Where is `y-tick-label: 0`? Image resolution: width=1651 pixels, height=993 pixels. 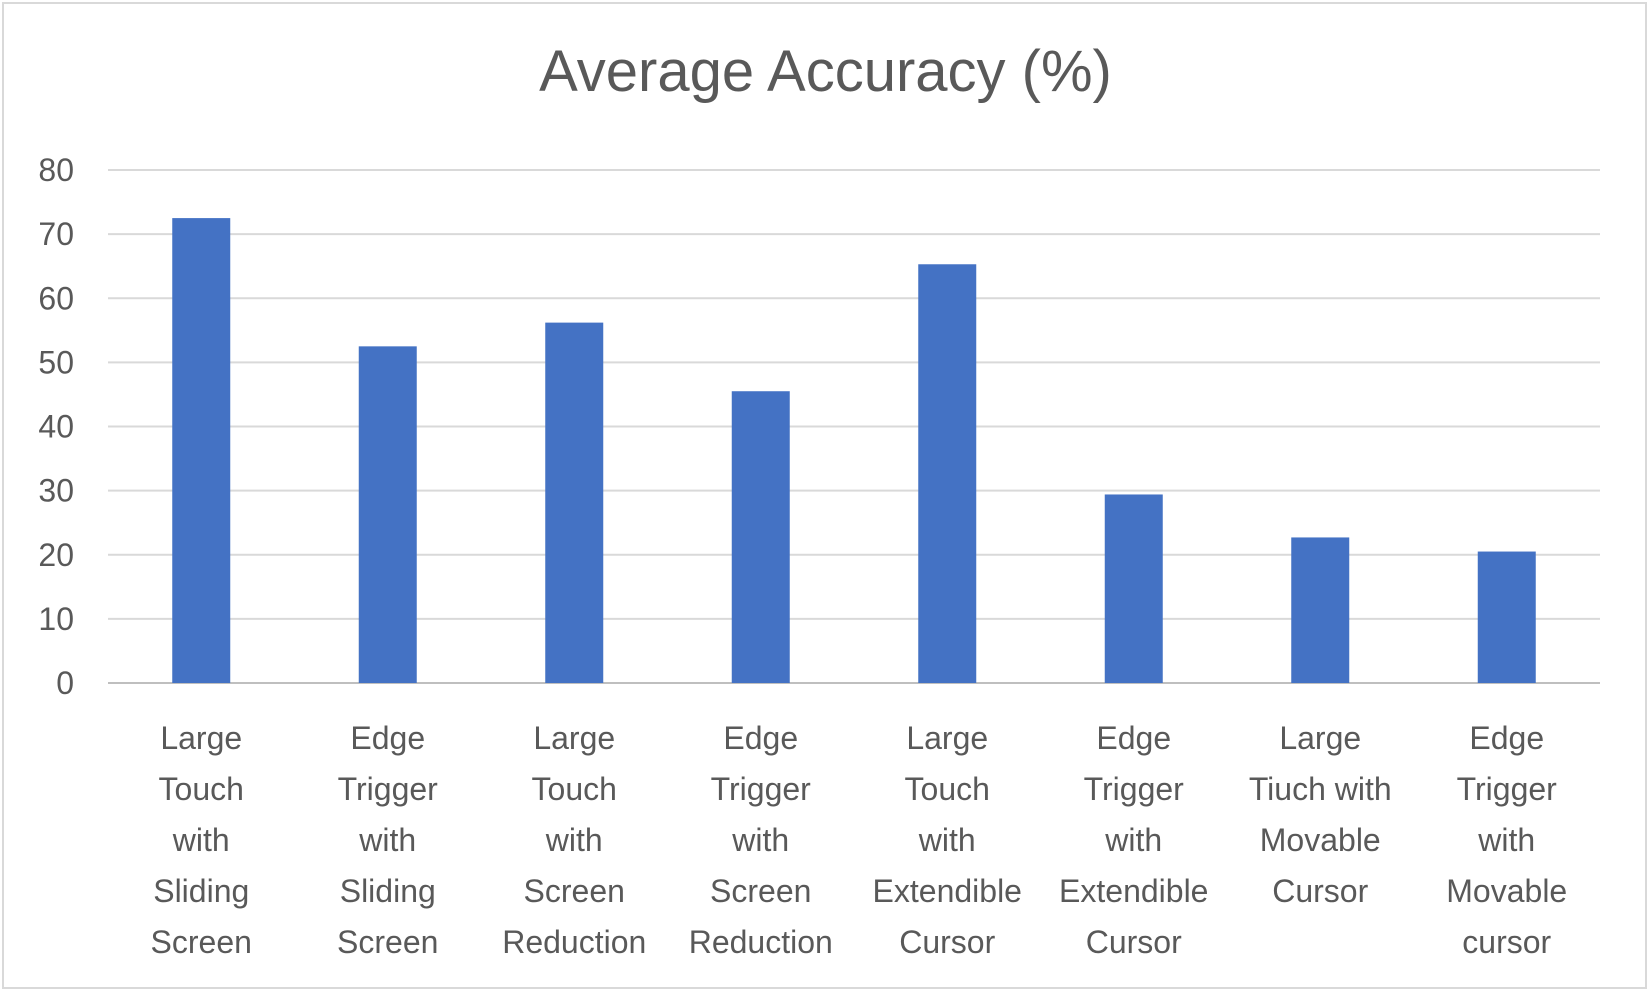 y-tick-label: 0 is located at coordinates (65, 683).